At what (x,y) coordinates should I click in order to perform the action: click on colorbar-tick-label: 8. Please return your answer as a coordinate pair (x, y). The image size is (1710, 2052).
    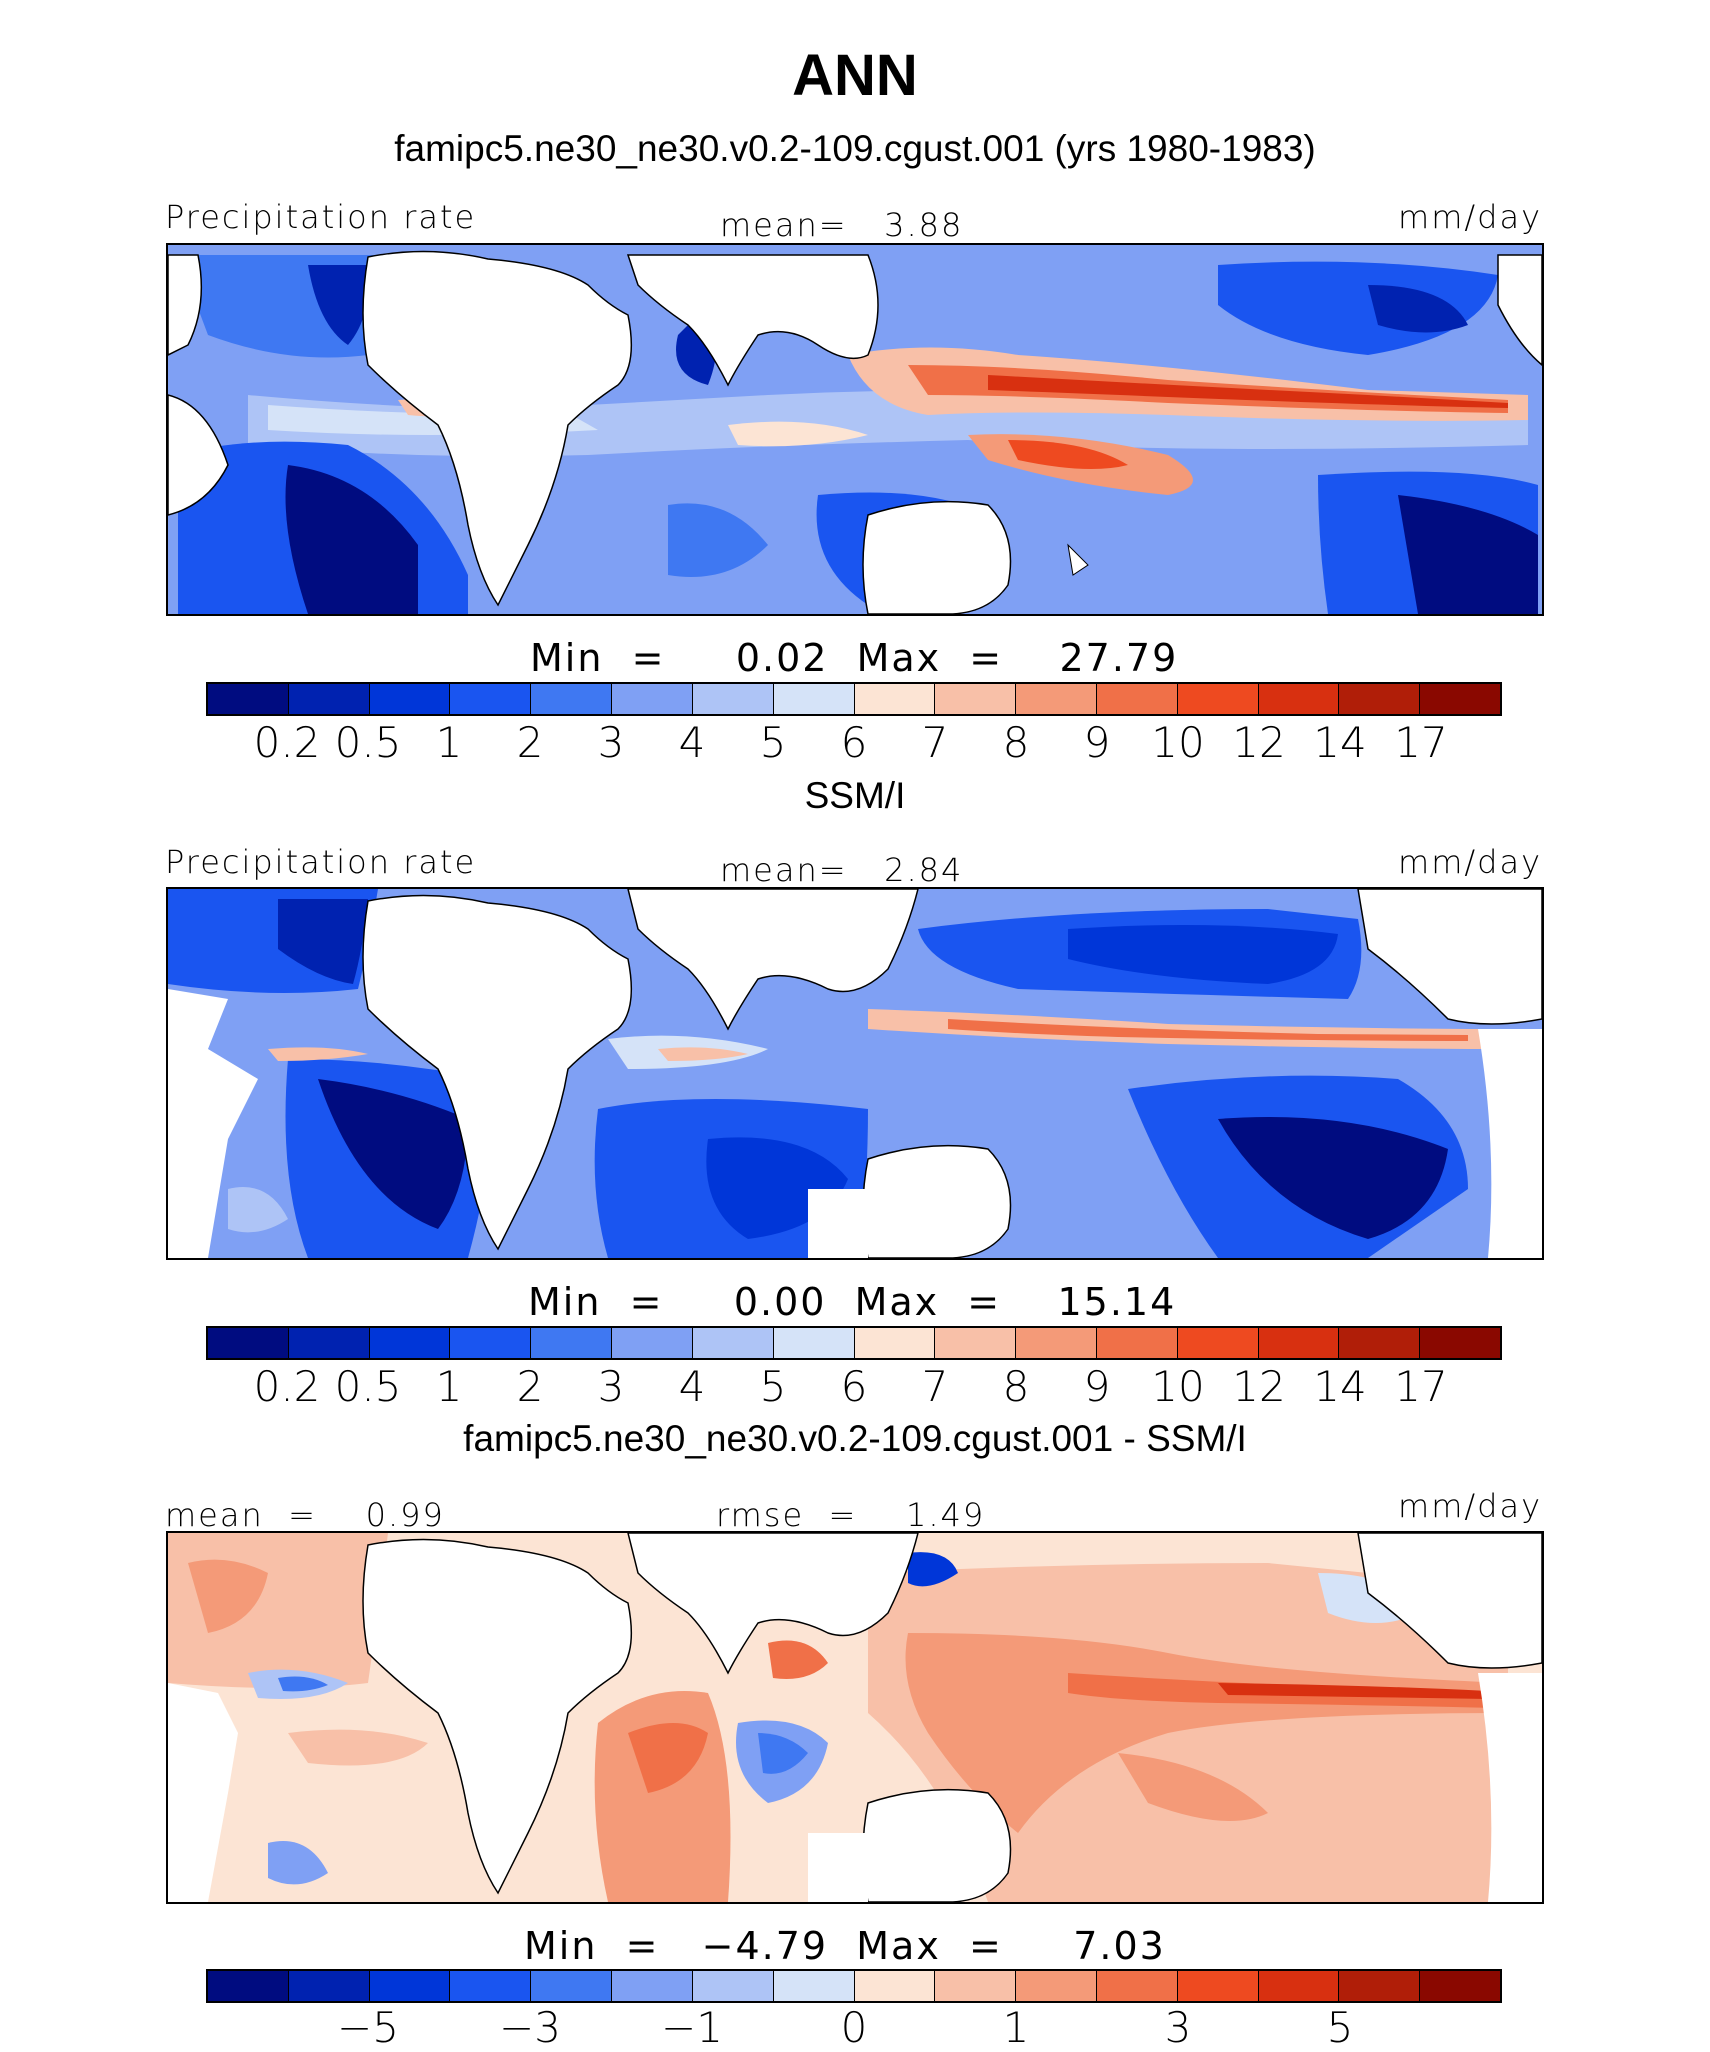
    Looking at the image, I should click on (1016, 1386).